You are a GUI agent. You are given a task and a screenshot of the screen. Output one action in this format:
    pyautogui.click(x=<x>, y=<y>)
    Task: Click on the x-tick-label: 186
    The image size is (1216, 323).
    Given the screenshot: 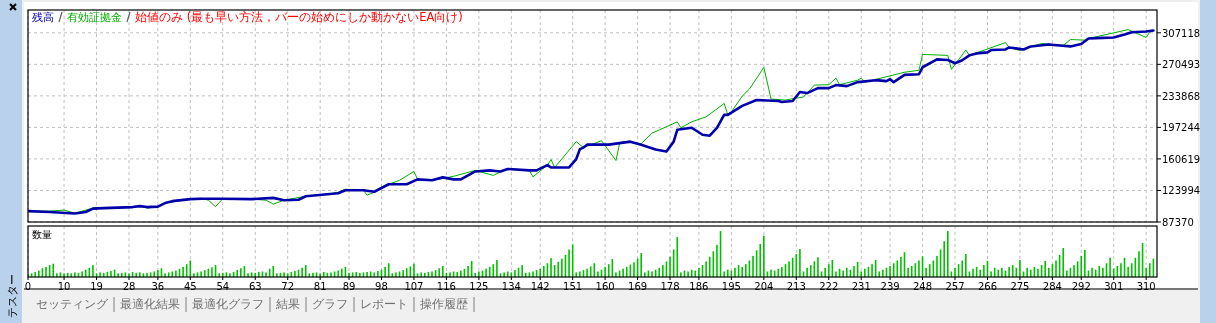 What is the action you would take?
    pyautogui.click(x=699, y=286)
    